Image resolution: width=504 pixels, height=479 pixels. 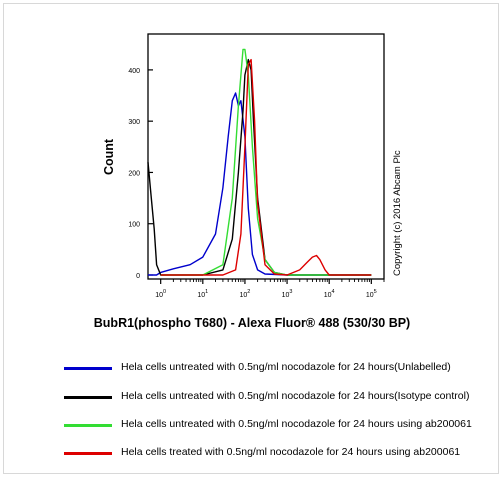 What do you see at coordinates (245, 294) in the screenshot?
I see `x-tick-label: 10²` at bounding box center [245, 294].